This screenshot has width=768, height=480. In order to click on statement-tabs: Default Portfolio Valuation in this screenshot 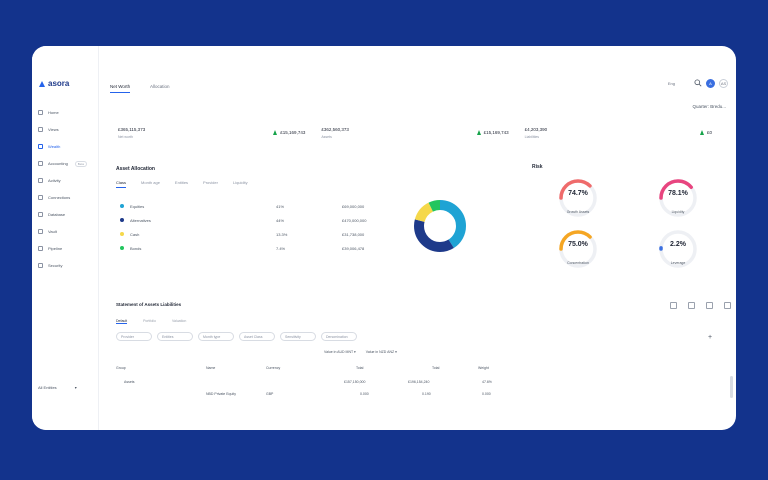, I will do `click(151, 321)`.